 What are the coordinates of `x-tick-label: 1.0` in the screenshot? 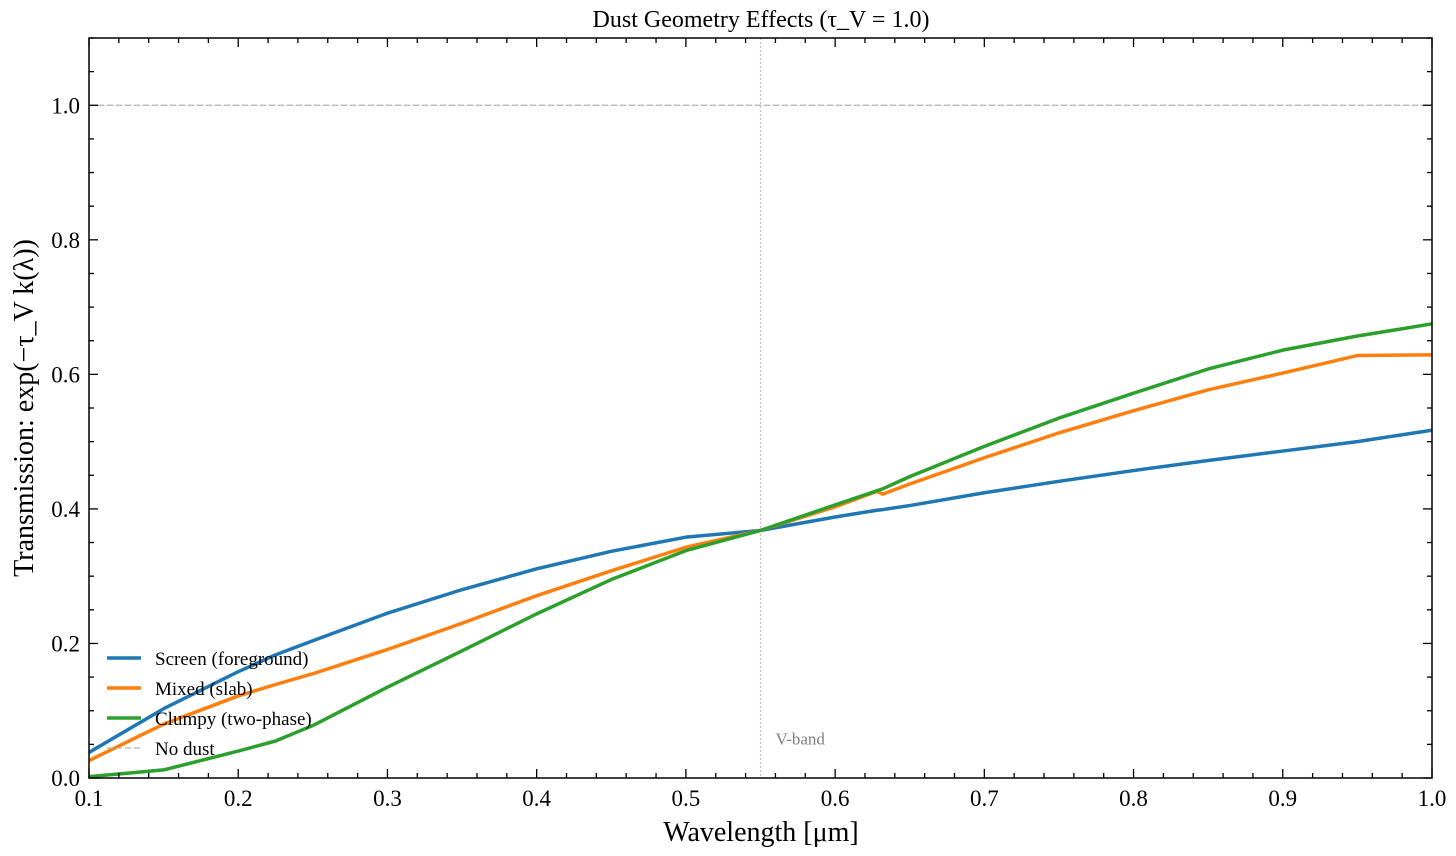 It's located at (1432, 798).